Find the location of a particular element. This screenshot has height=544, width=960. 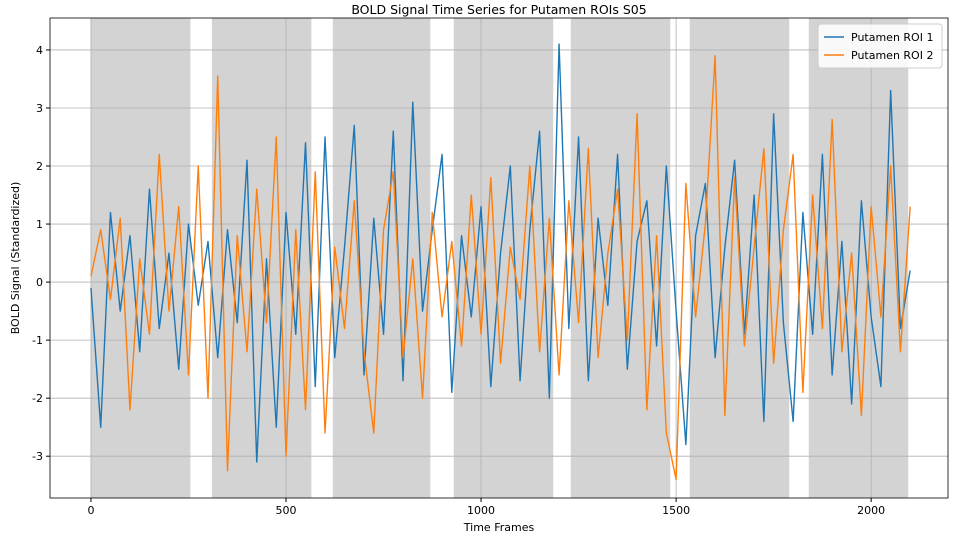

y-tick-label: 3 is located at coordinates (39, 108).